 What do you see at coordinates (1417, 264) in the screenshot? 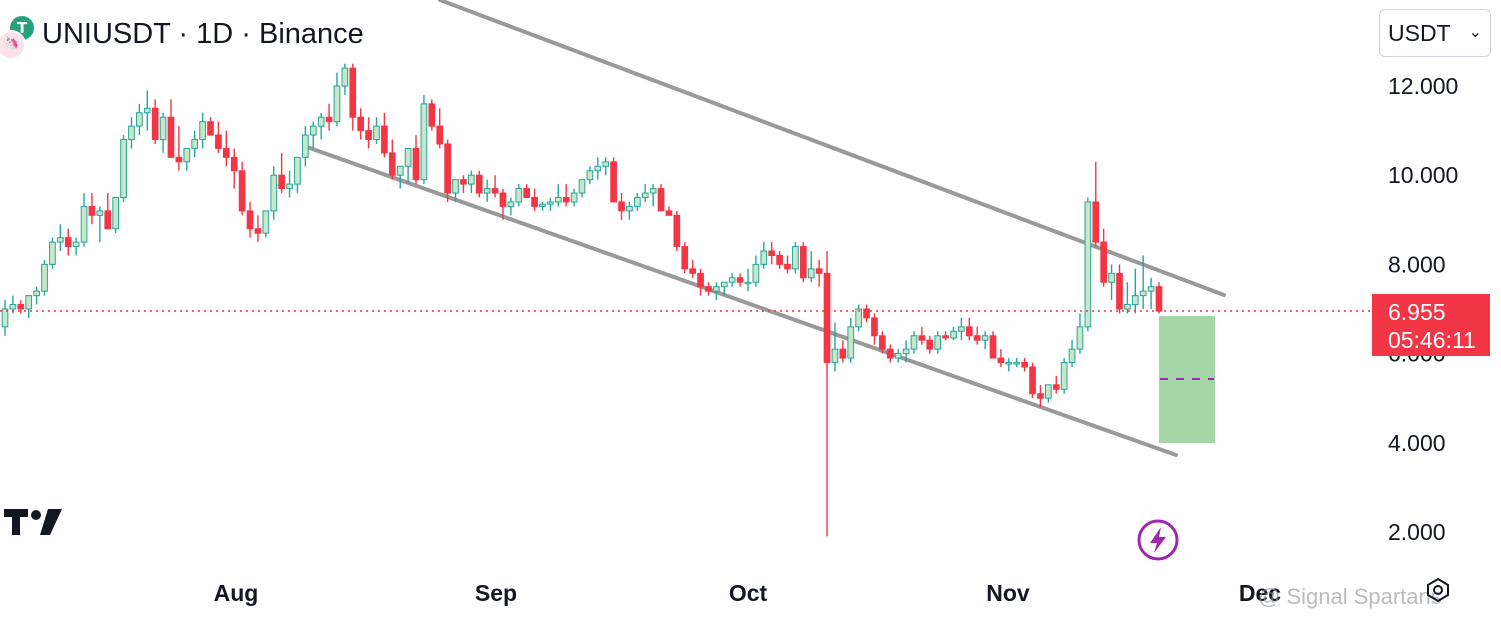
I see `y-tick-label: 8.000` at bounding box center [1417, 264].